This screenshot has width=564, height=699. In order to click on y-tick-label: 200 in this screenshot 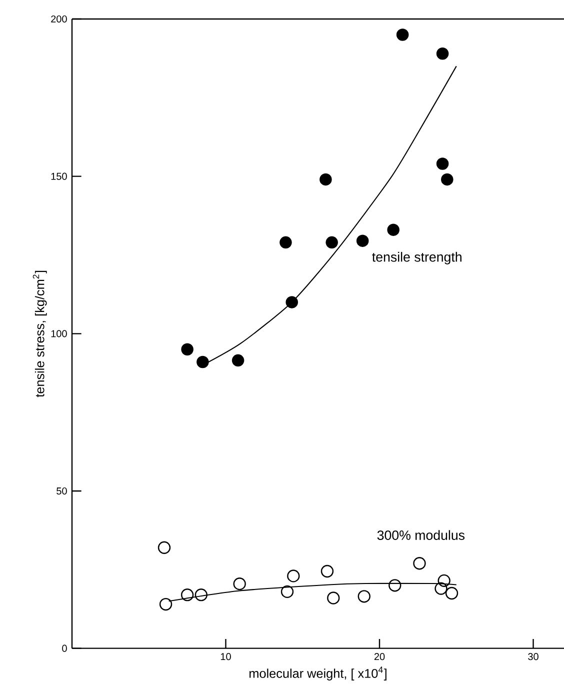, I will do `click(59, 19)`.